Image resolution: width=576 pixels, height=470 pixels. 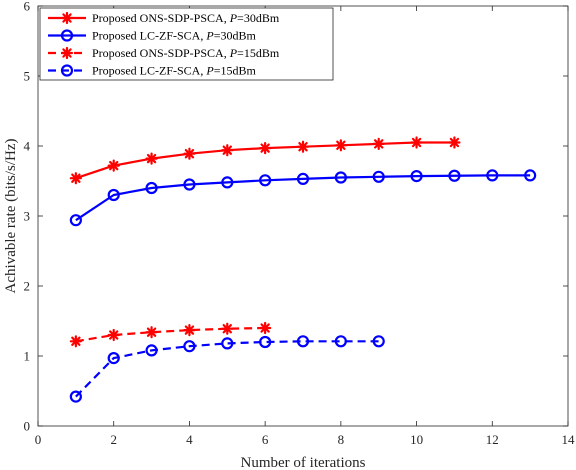 I want to click on x-tick-label: 4, so click(x=189, y=439).